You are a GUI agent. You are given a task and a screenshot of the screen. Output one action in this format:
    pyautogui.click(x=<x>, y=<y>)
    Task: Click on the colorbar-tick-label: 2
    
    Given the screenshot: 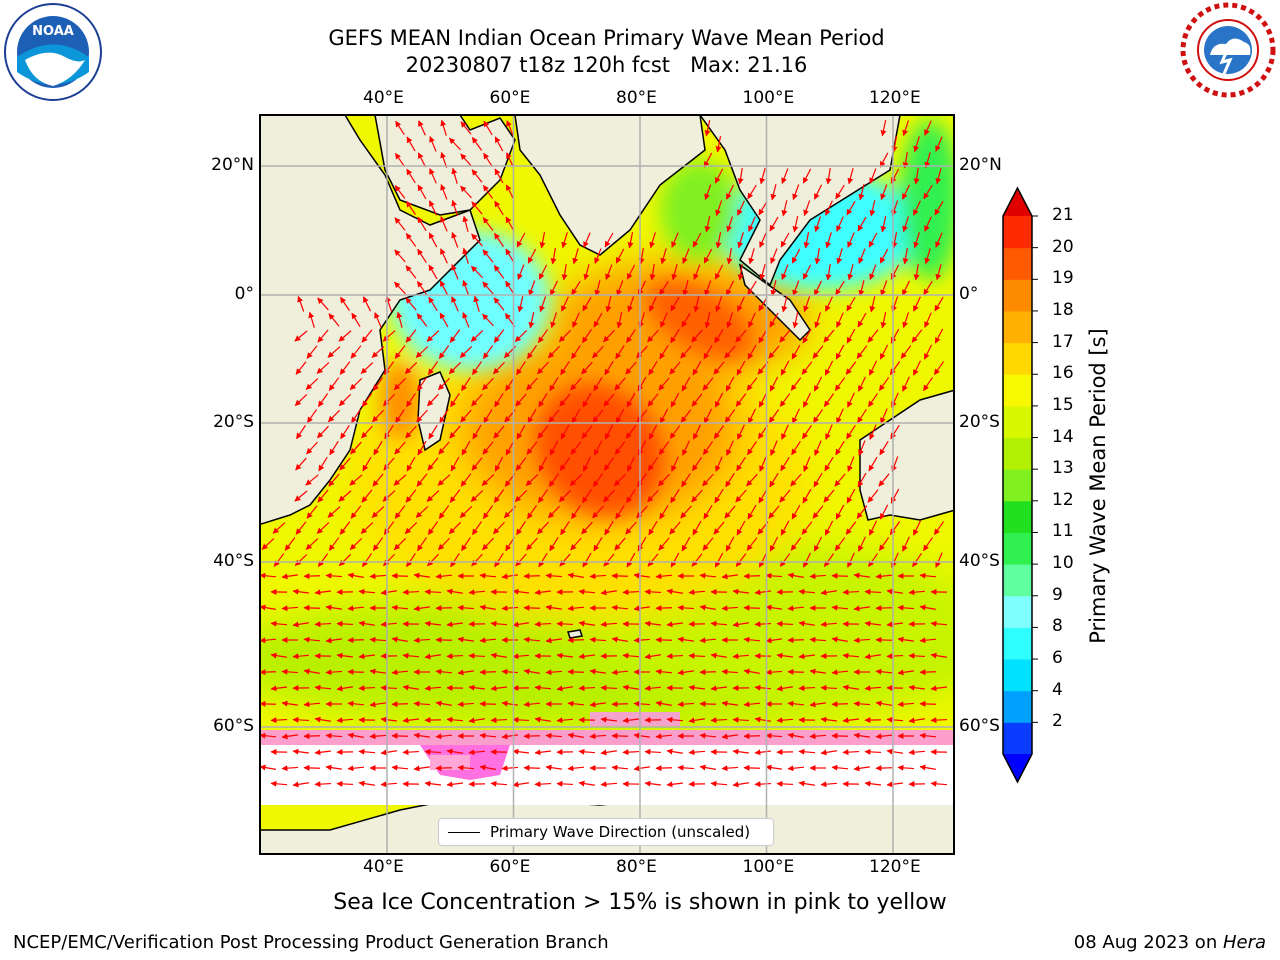 What is the action you would take?
    pyautogui.click(x=1057, y=721)
    